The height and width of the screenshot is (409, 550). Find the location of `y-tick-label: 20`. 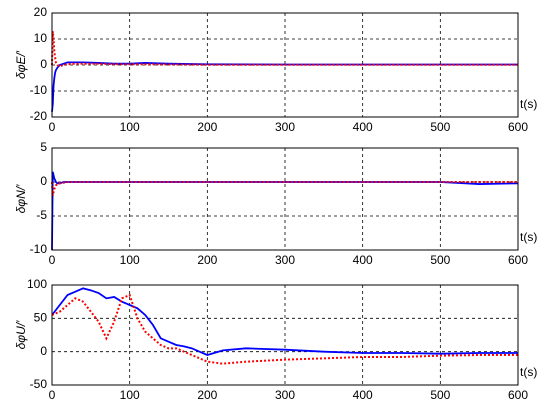

y-tick-label: 20 is located at coordinates (41, 12).